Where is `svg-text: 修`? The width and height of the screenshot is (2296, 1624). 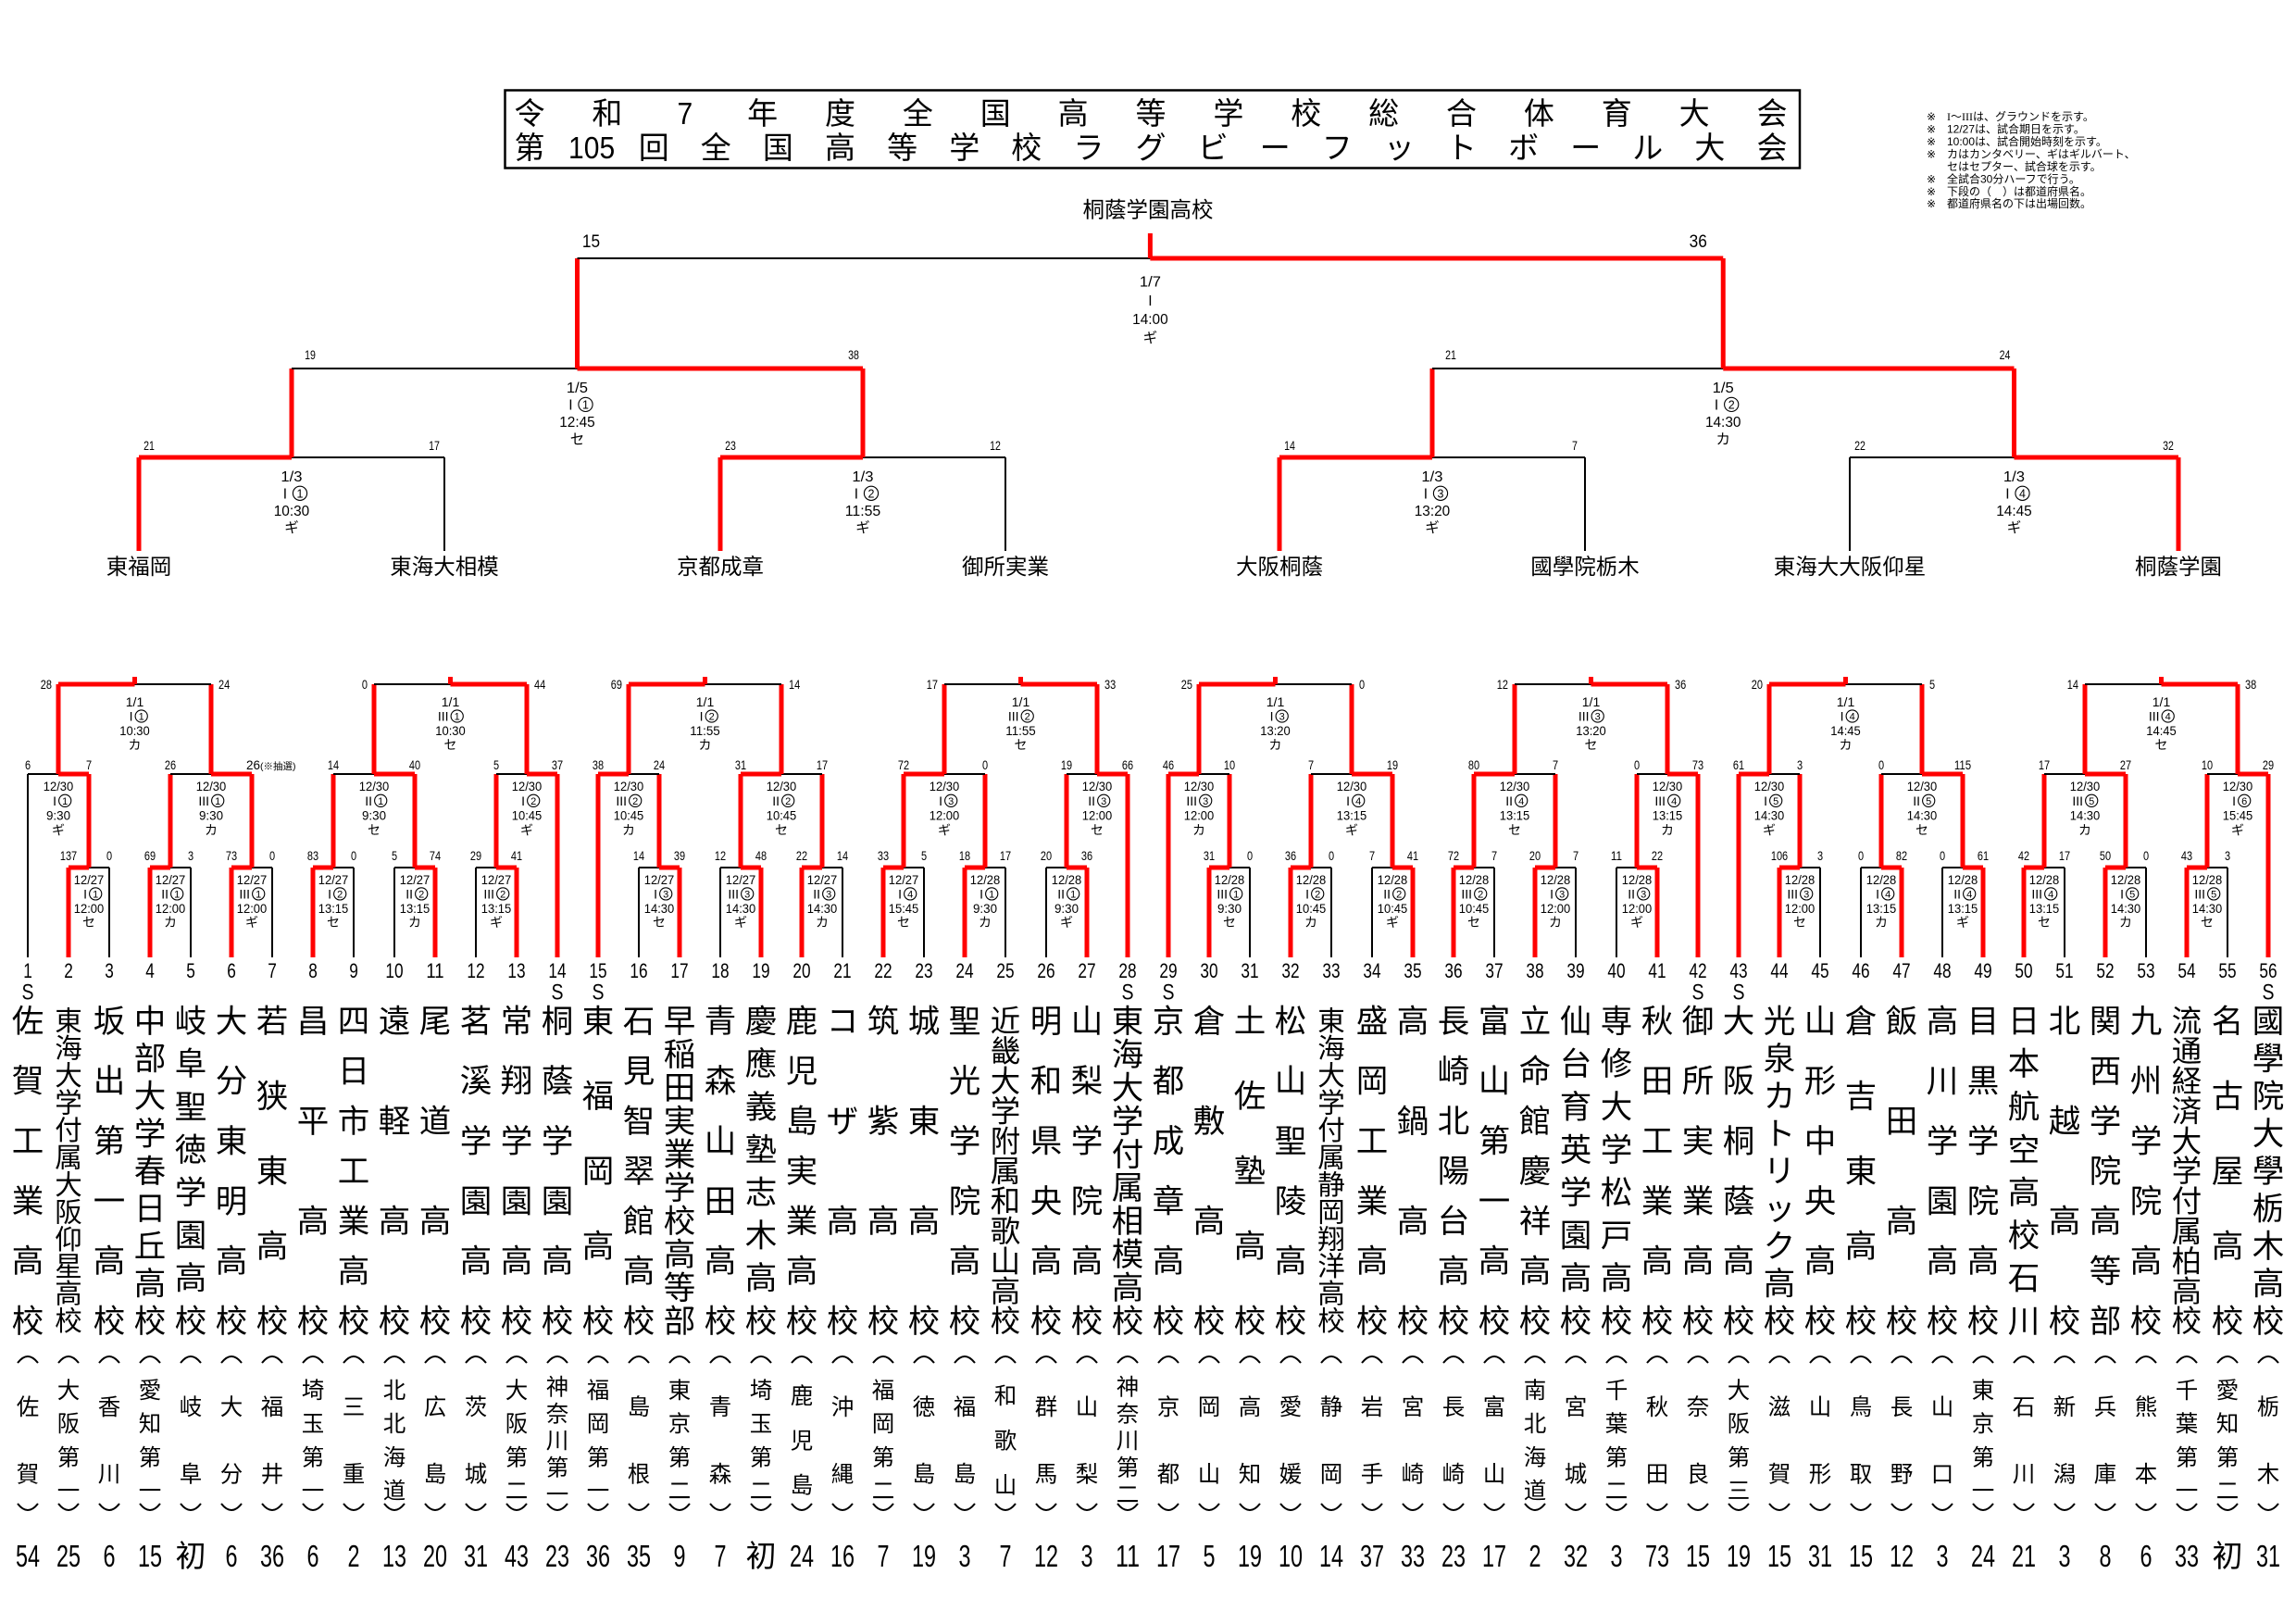
svg-text: 修 is located at coordinates (1617, 1064).